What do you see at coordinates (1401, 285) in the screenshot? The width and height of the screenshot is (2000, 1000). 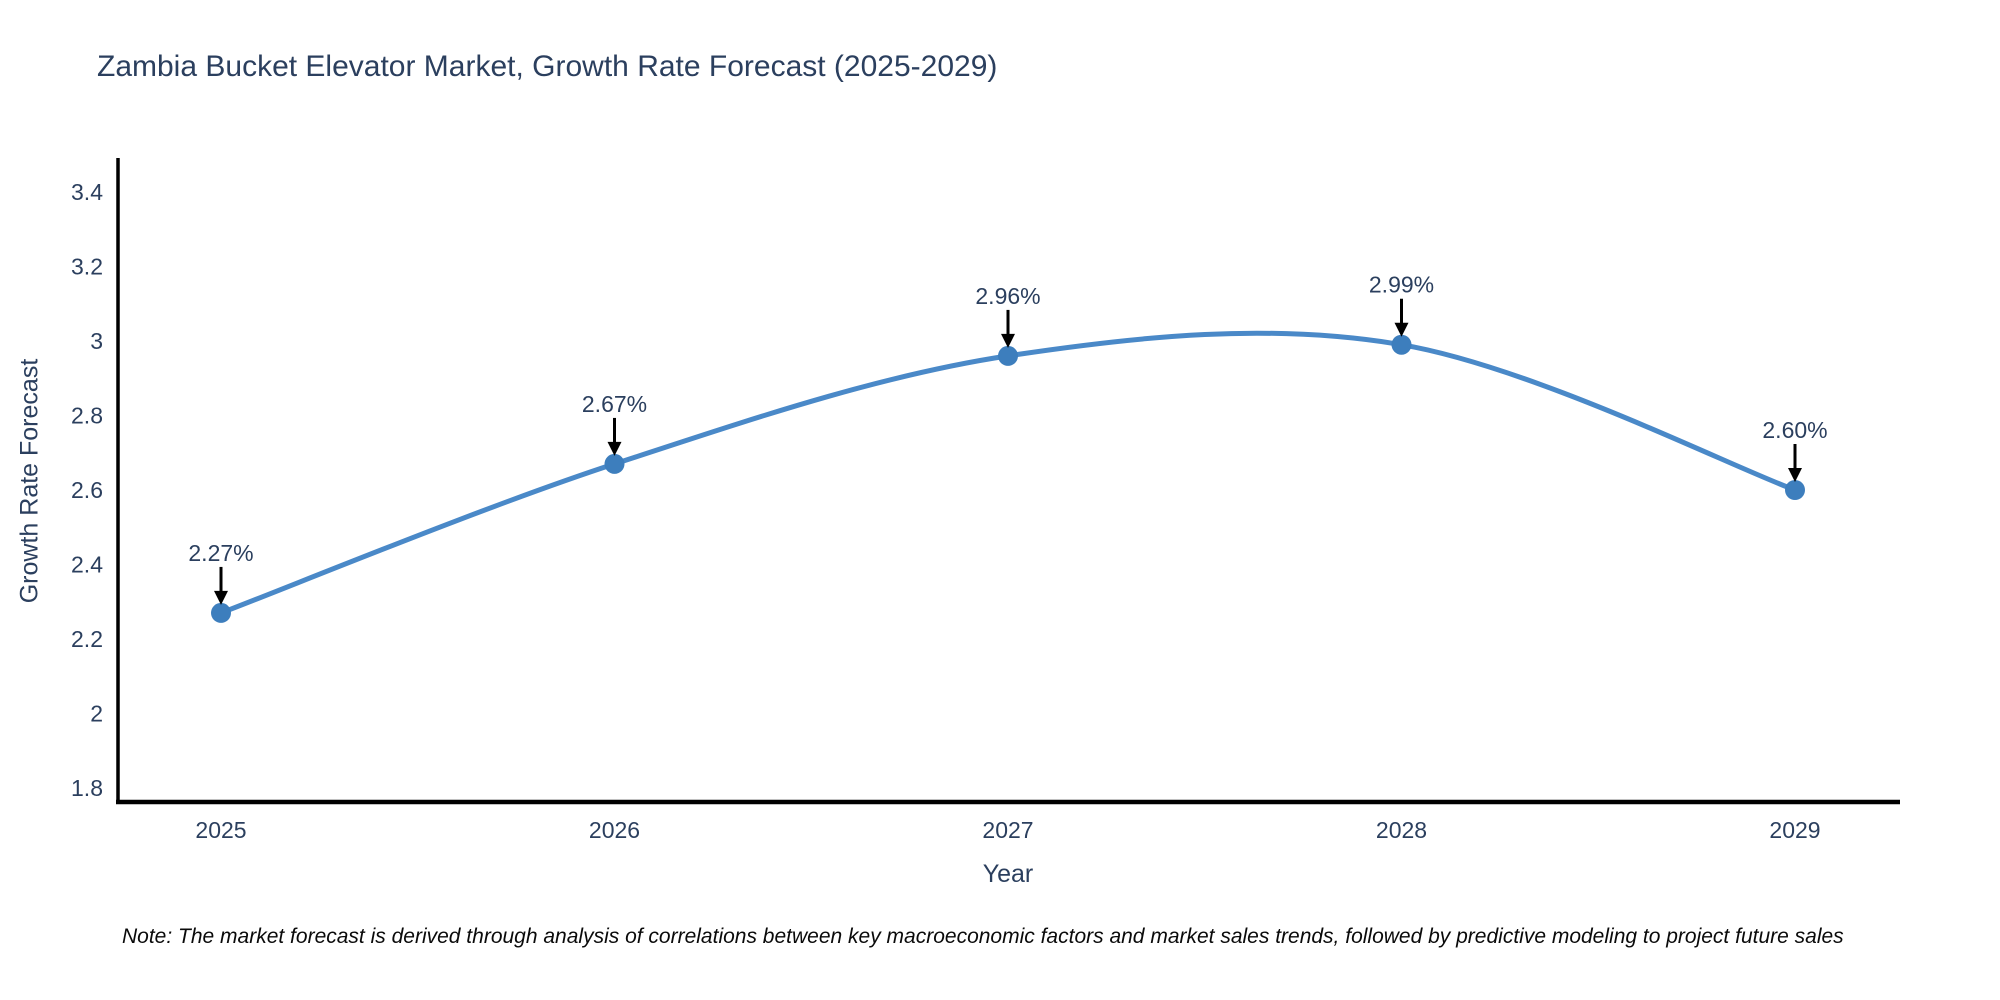 I see `point-value-label: 2.99%` at bounding box center [1401, 285].